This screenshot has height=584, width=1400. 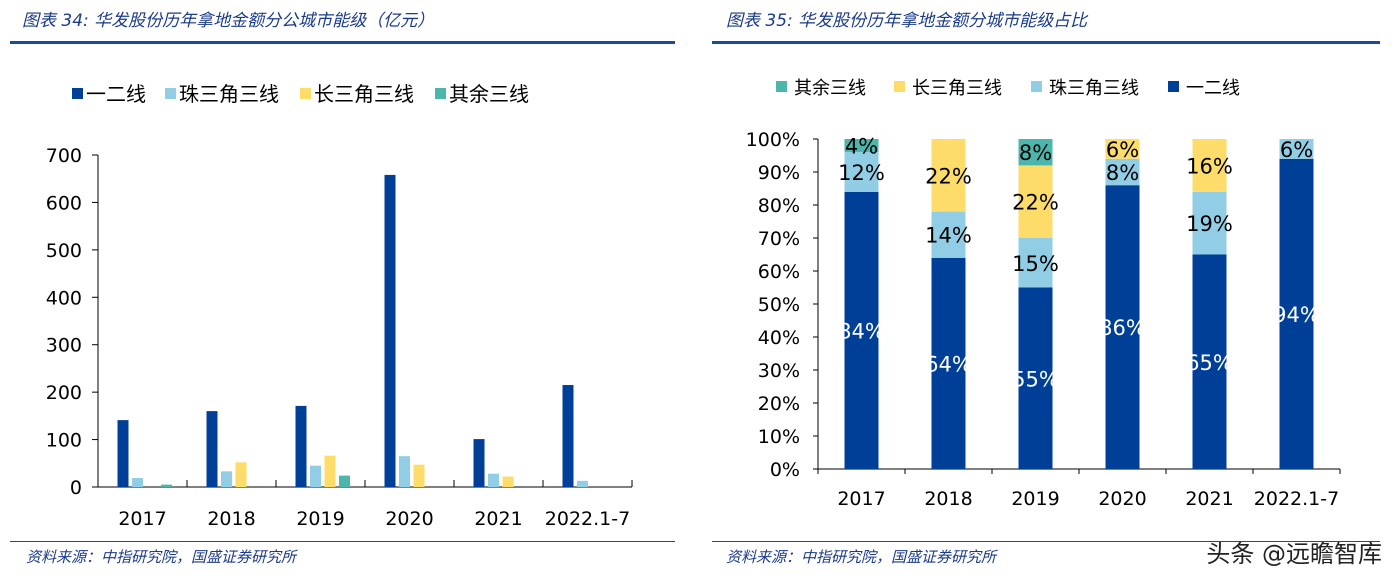 What do you see at coordinates (64, 156) in the screenshot?
I see `y-tick-label: 700` at bounding box center [64, 156].